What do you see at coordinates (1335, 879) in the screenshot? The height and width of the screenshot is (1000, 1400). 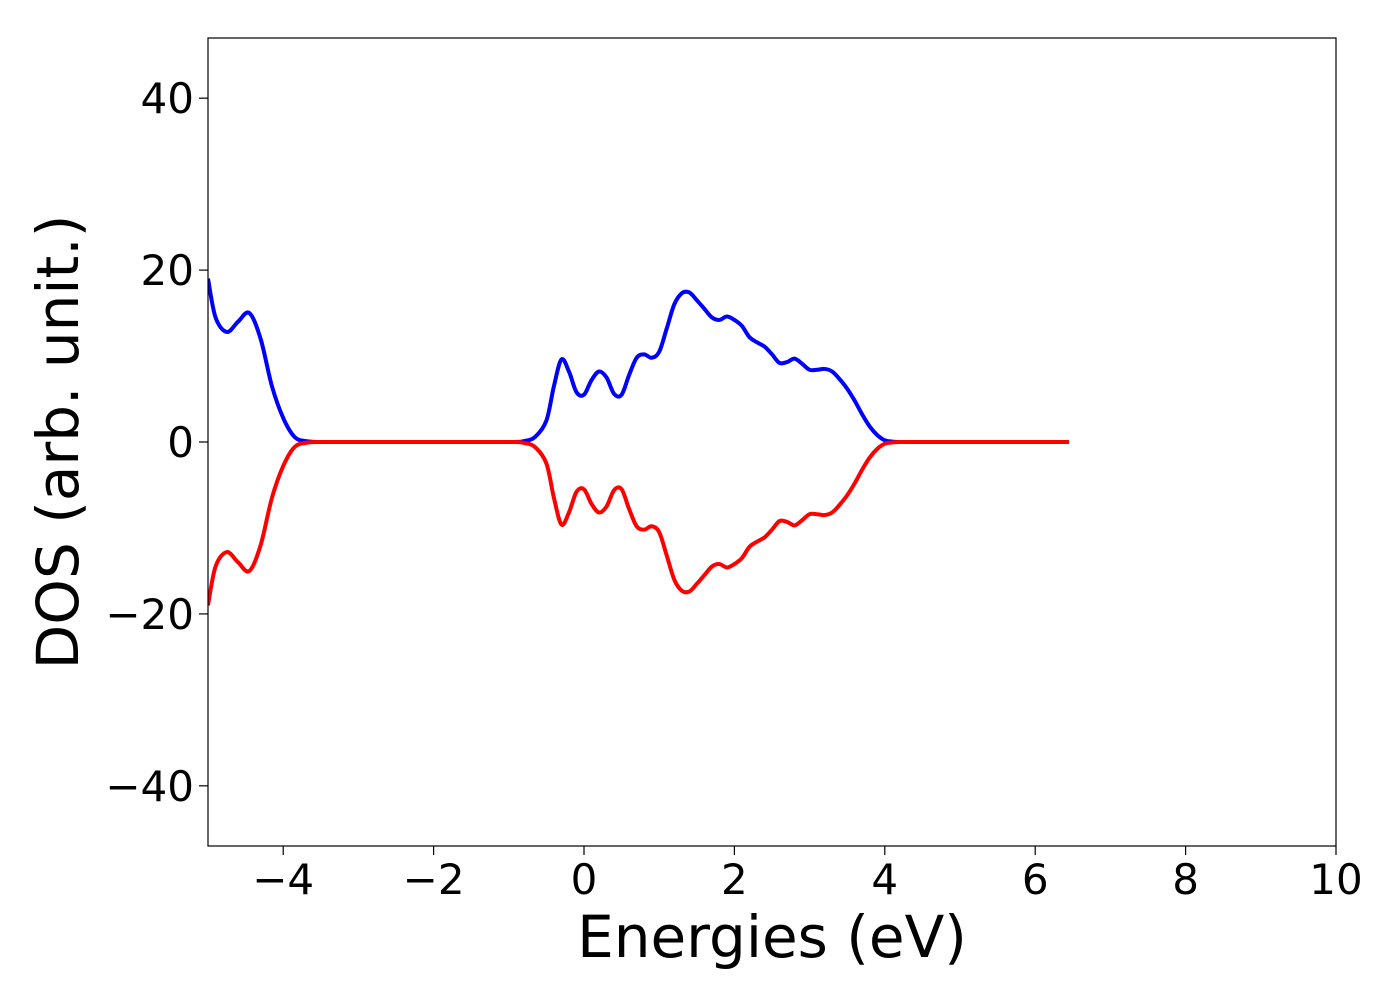 I see `x-tick-label: 10` at bounding box center [1335, 879].